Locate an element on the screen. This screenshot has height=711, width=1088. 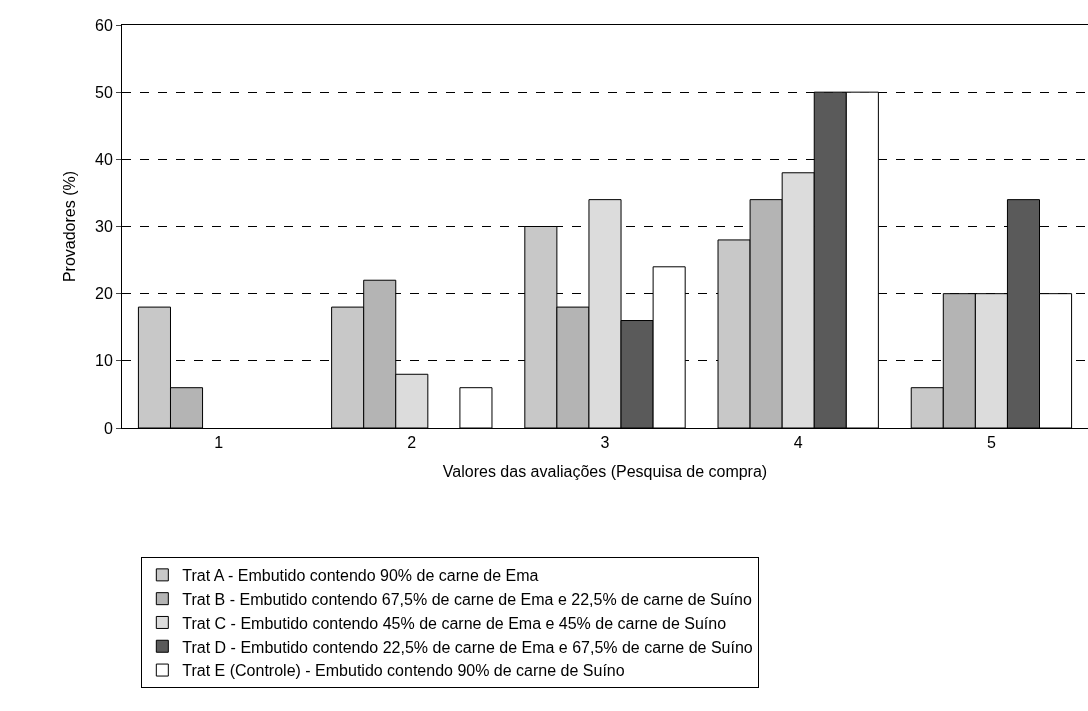
x-tick-label: 4 is located at coordinates (798, 443).